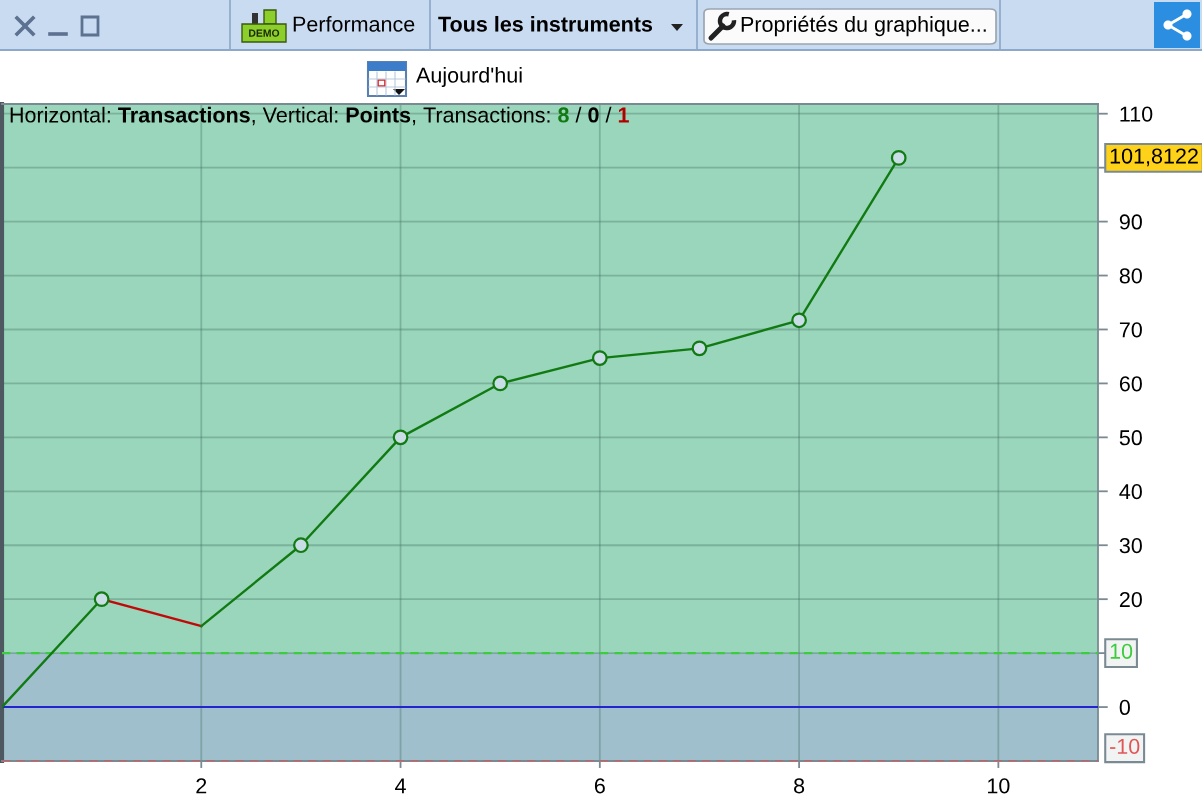 The width and height of the screenshot is (1202, 798). Describe the element at coordinates (1121, 651) in the screenshot. I see `ref-line-label: 10` at that location.